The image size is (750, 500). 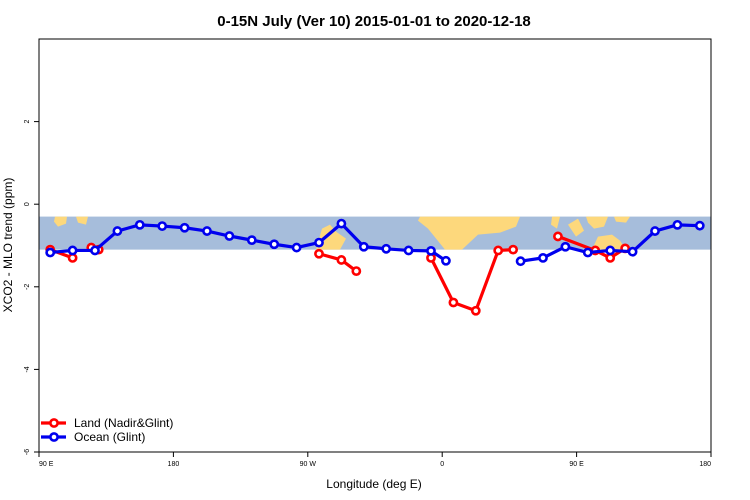 I want to click on y-tick-label: -6, so click(x=27, y=452).